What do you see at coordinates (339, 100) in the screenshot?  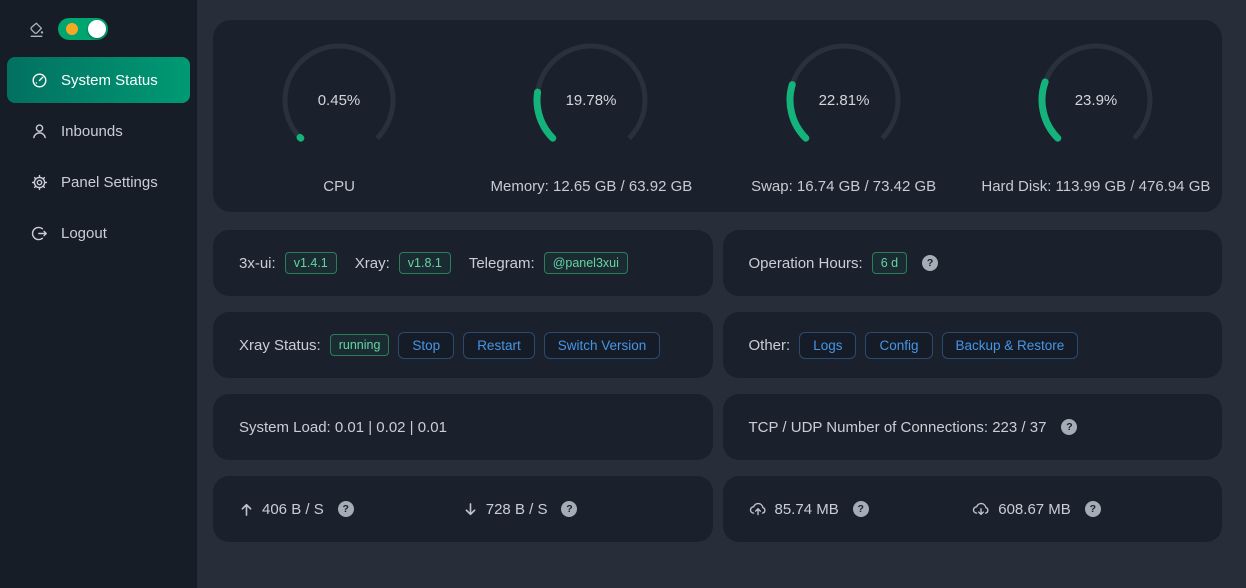 I see `gauge-percent: 0.45%` at bounding box center [339, 100].